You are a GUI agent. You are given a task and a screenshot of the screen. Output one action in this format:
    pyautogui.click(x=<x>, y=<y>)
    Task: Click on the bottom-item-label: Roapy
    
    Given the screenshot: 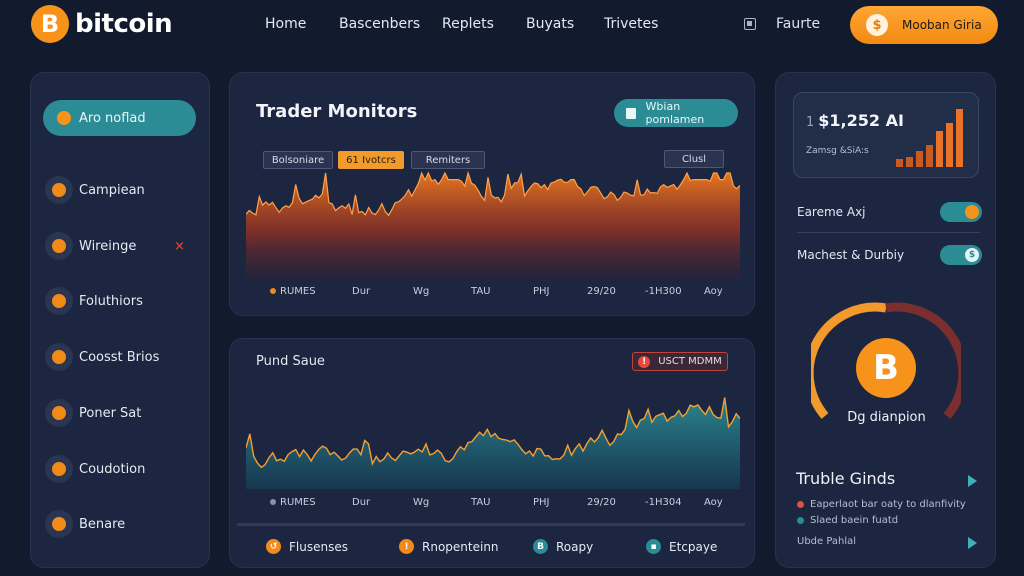 What is the action you would take?
    pyautogui.click(x=575, y=546)
    